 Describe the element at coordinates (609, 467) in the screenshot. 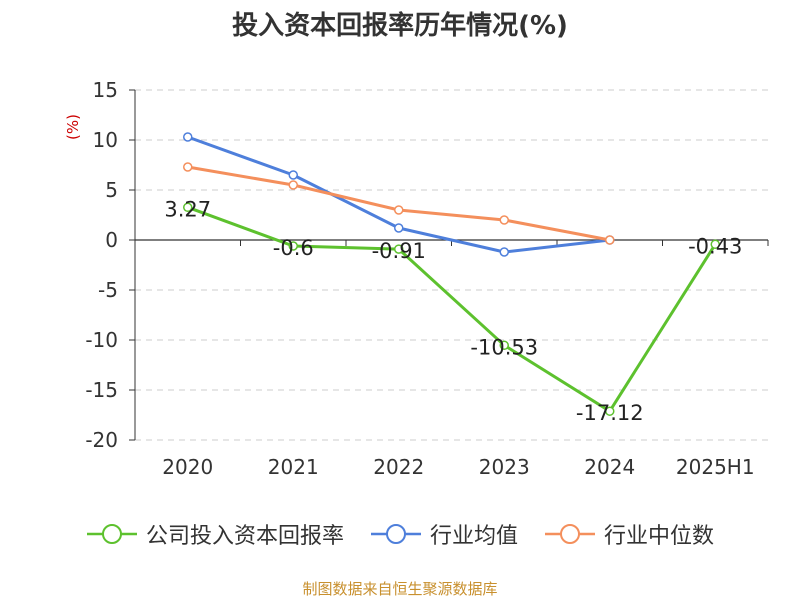

I see `x-tick-label: 2024` at that location.